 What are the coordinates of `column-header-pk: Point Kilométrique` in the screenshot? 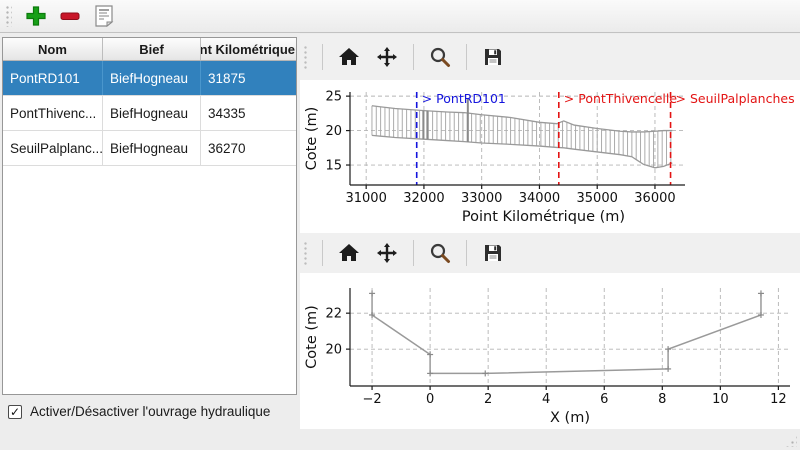 It's located at (248, 49).